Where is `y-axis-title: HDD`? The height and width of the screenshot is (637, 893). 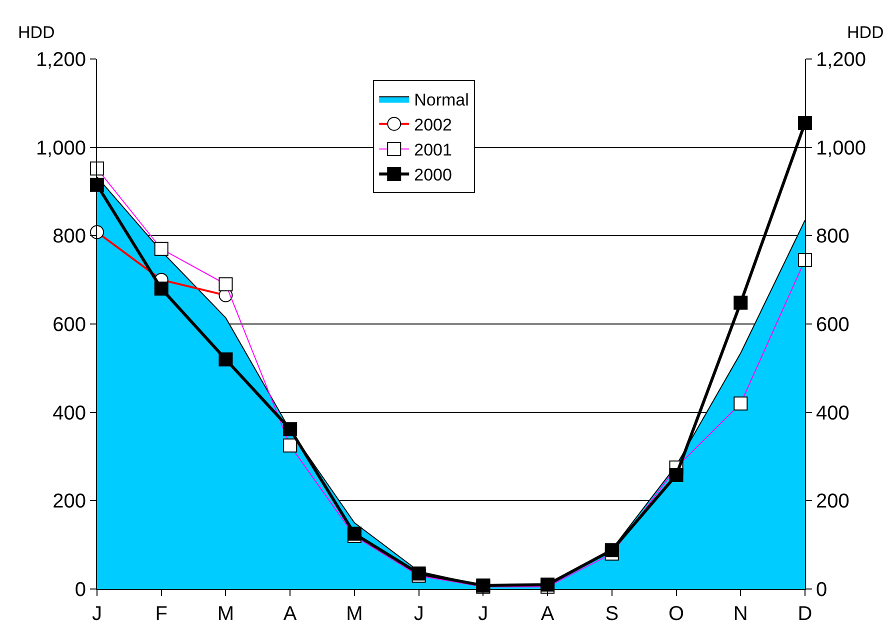
y-axis-title: HDD is located at coordinates (36, 32).